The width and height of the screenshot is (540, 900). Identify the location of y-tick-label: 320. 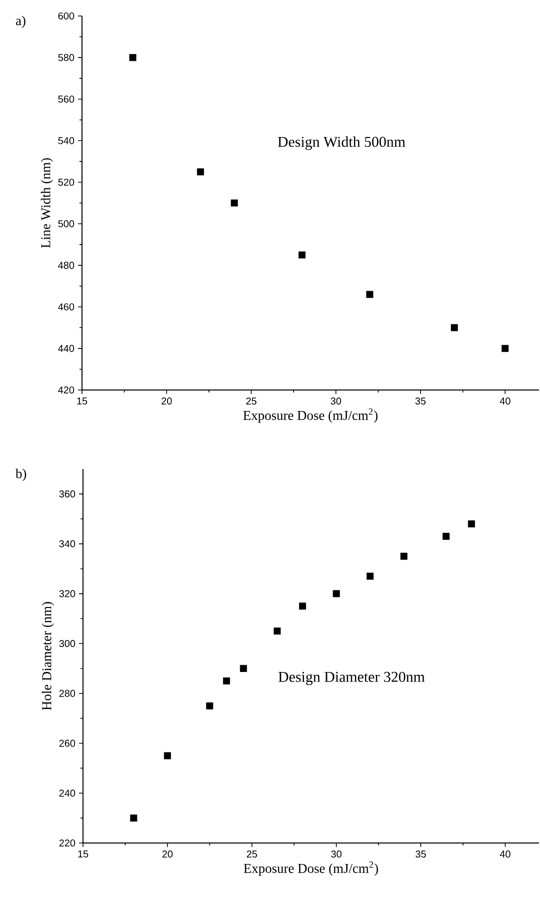
(67, 594).